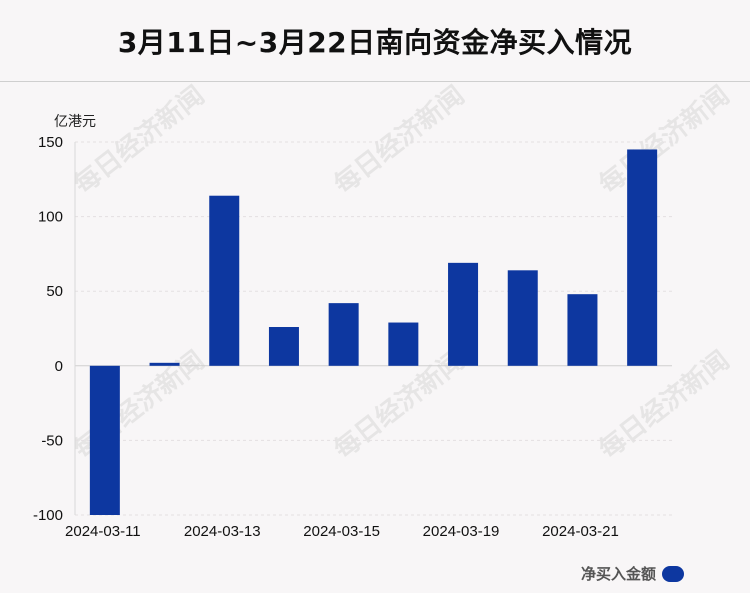  Describe the element at coordinates (580, 531) in the screenshot. I see `x-tick-label: 2024-03-21` at that location.